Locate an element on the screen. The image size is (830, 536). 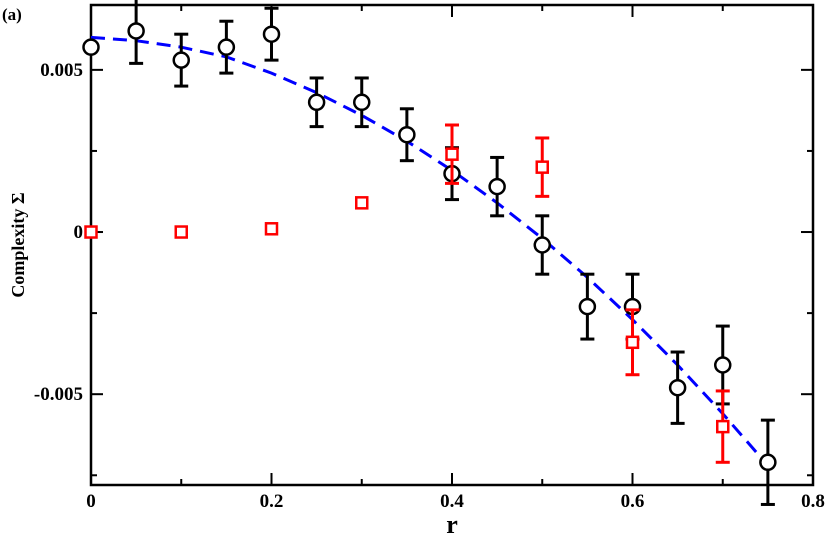
y-tick-label: 0.005 is located at coordinates (61, 70).